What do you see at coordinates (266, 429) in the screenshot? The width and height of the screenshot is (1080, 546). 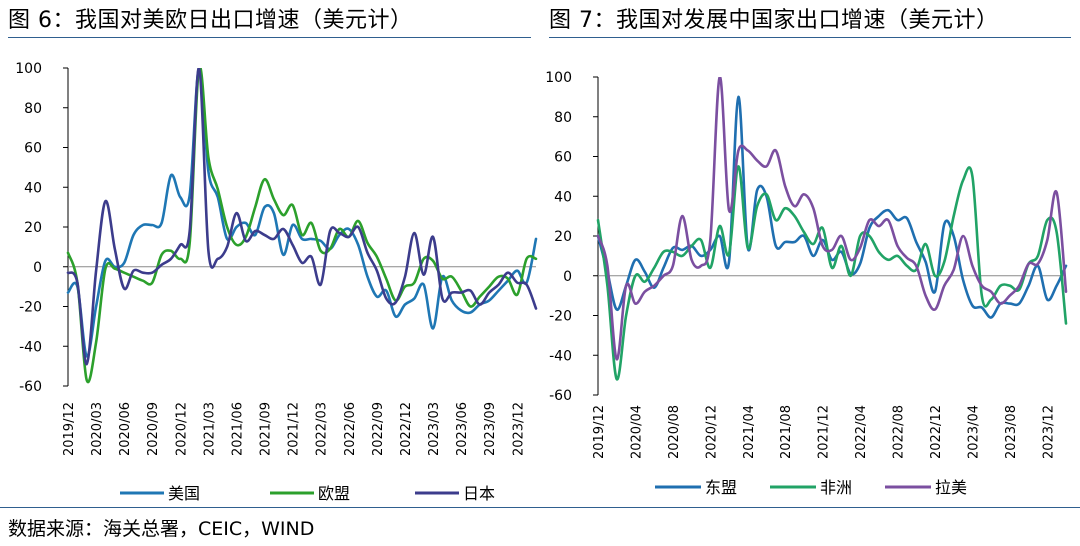 I see `x-tick-label: 2021/09` at bounding box center [266, 429].